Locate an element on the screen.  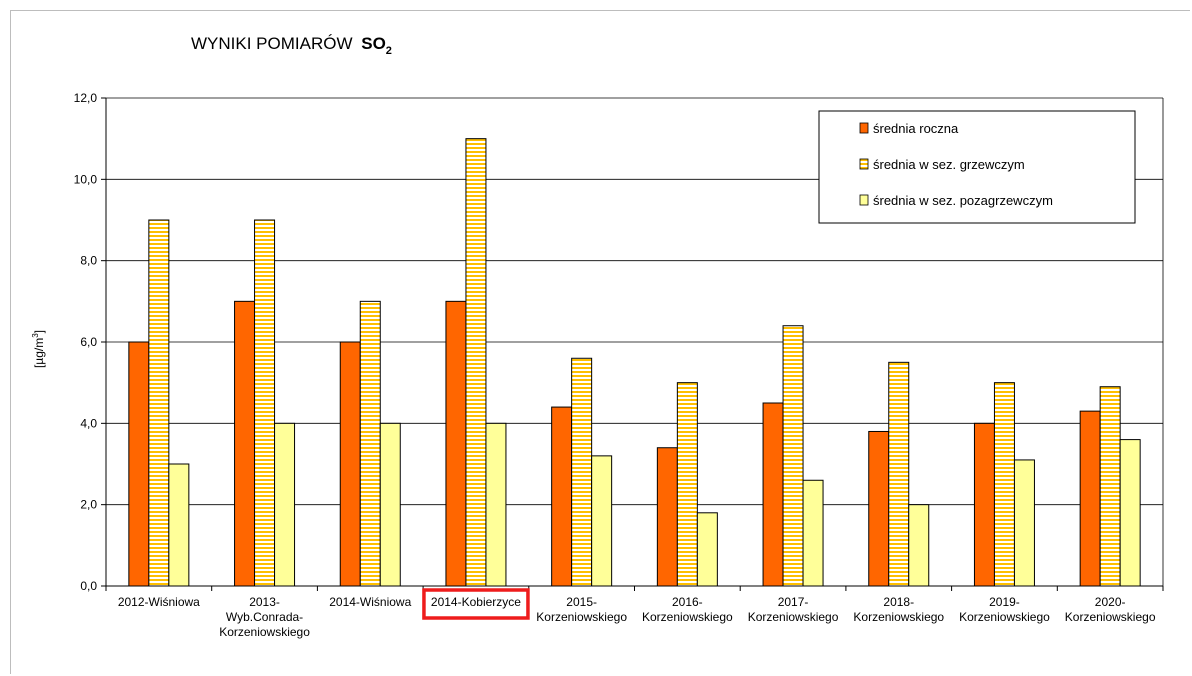
chart-title: WYNIKI POMIARÓW SO2 is located at coordinates (291, 45).